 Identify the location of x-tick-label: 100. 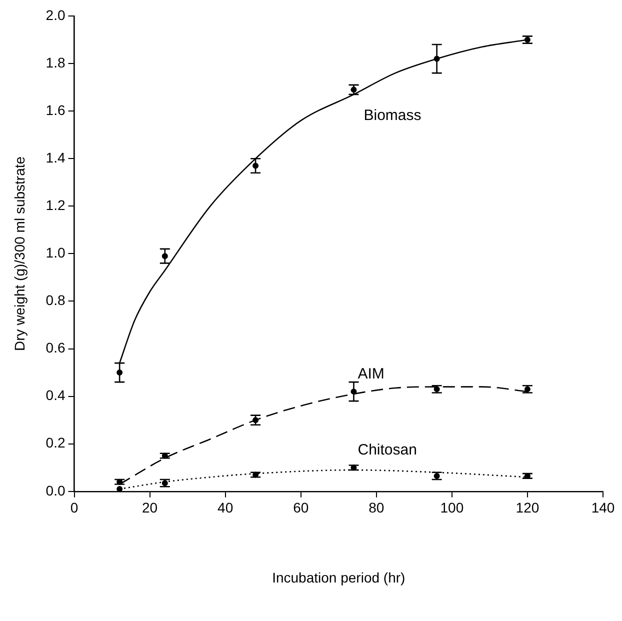
(452, 508).